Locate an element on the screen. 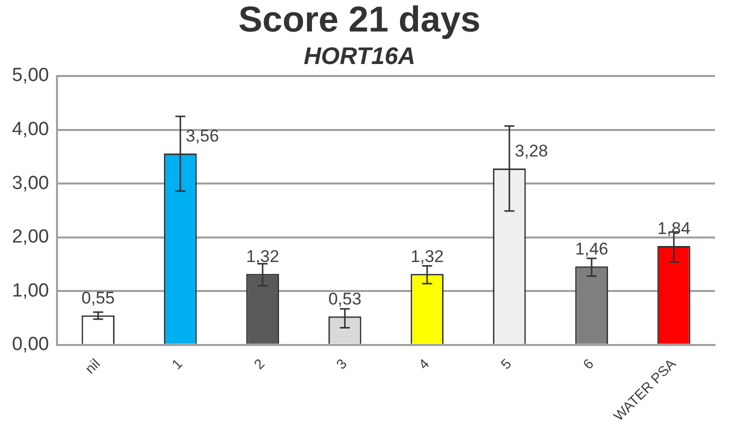  x-tick-label: 1 is located at coordinates (177, 363).